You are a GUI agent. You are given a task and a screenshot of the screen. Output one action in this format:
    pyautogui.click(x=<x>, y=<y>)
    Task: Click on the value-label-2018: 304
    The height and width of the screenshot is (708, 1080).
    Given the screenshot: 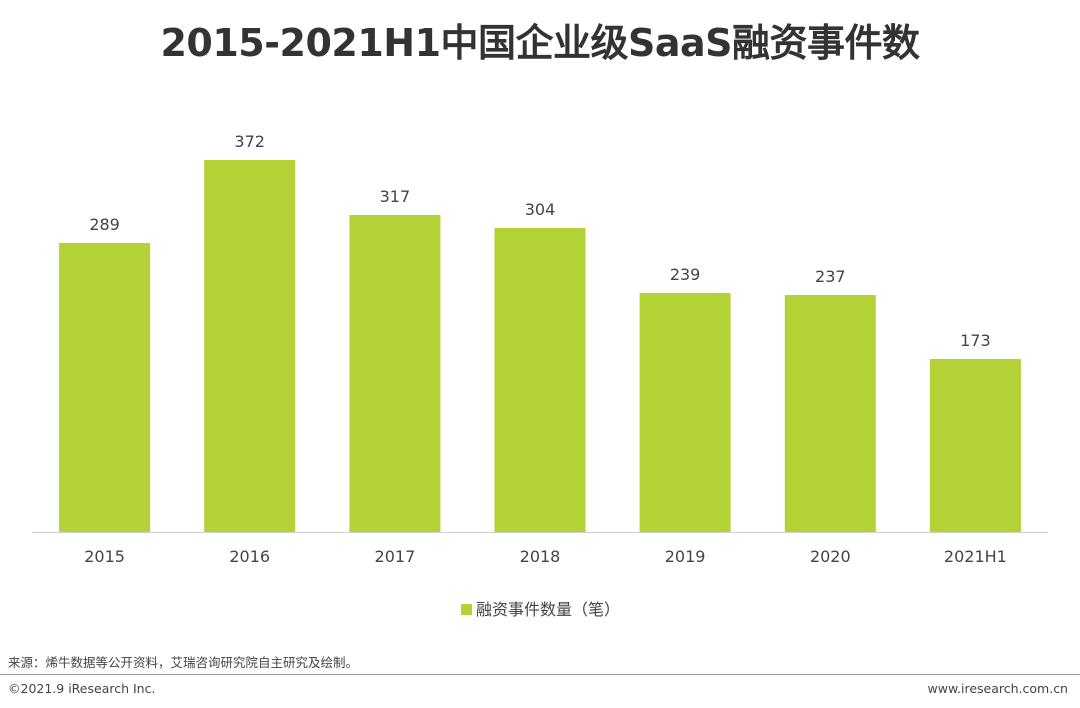 What is the action you would take?
    pyautogui.click(x=540, y=209)
    